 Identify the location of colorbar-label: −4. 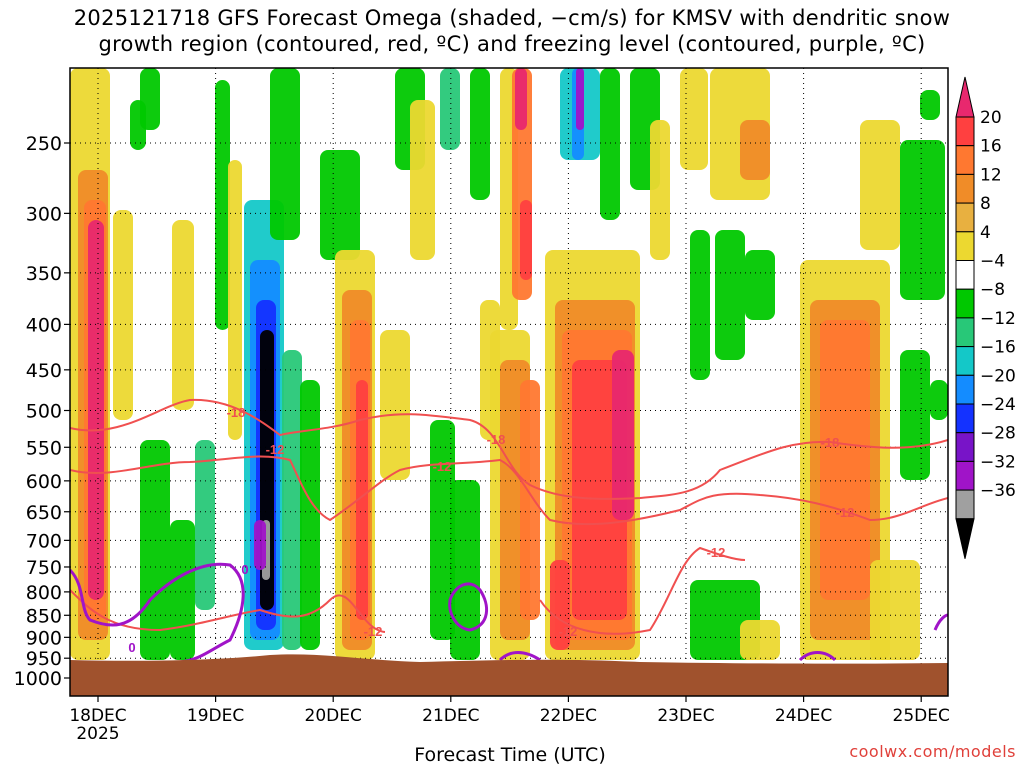
(992, 262).